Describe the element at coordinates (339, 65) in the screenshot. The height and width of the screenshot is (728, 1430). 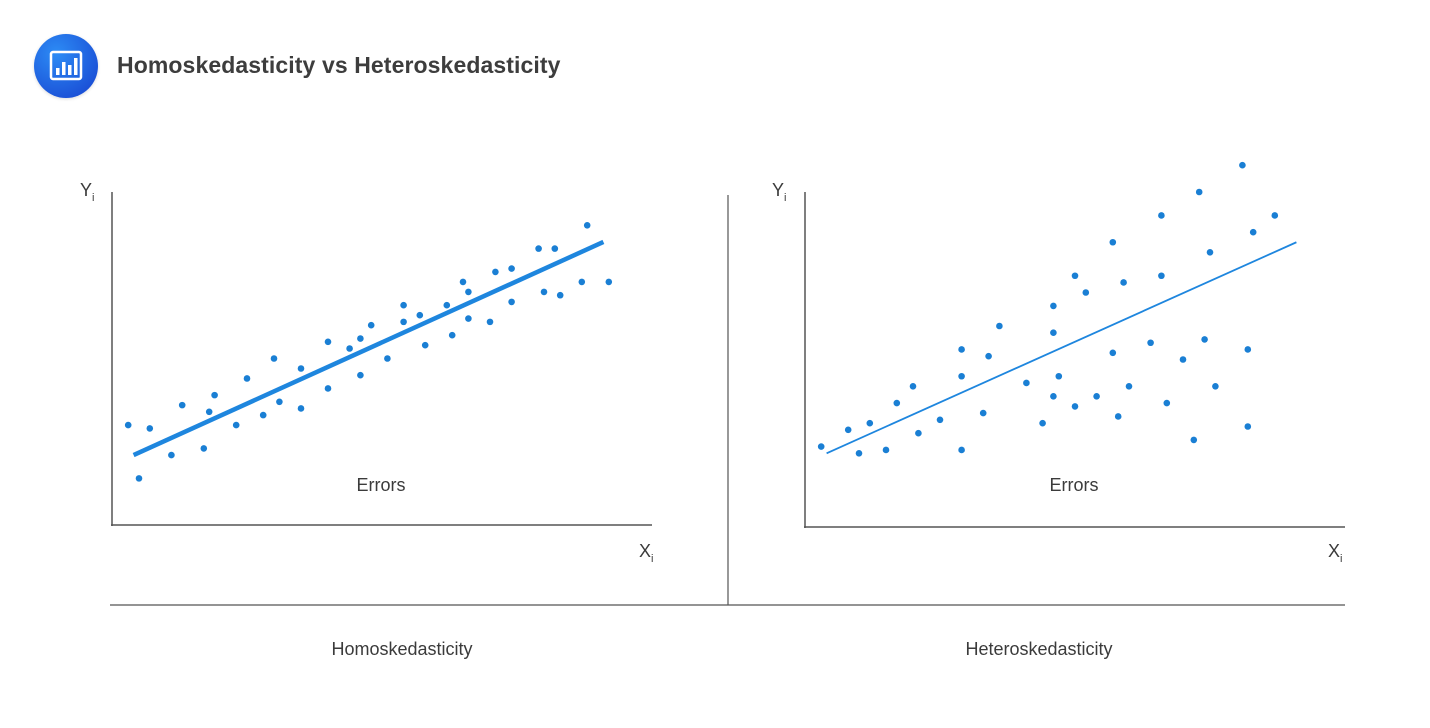
I see `page-title: Homoskedasticity vs Heteroskedasticity` at that location.